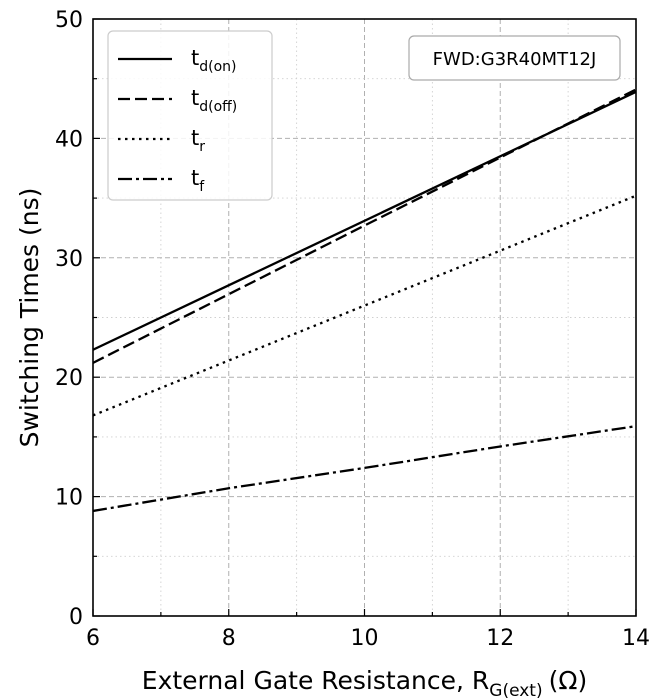 The image size is (665, 698). I want to click on annotation-frame, so click(514, 58).